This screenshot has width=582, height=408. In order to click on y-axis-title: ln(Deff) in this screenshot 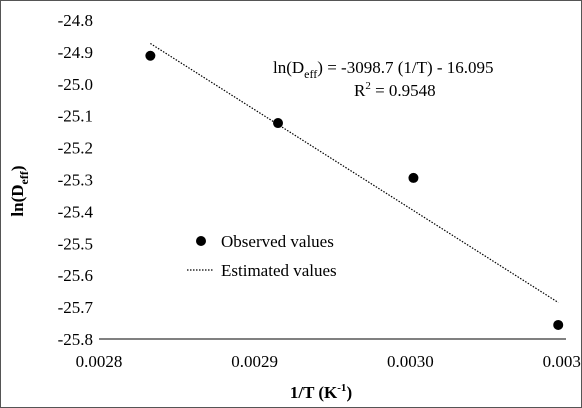, I will do `click(19, 190)`.